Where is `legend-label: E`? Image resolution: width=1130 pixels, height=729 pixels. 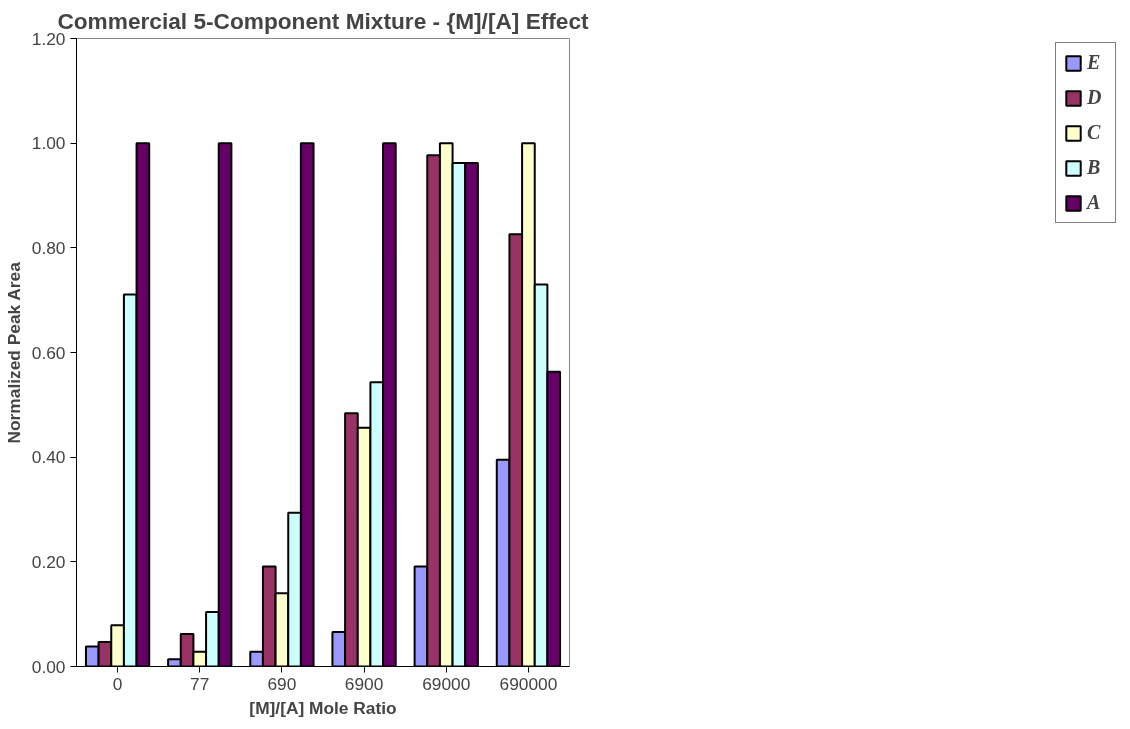
legend-label: E is located at coordinates (1094, 62).